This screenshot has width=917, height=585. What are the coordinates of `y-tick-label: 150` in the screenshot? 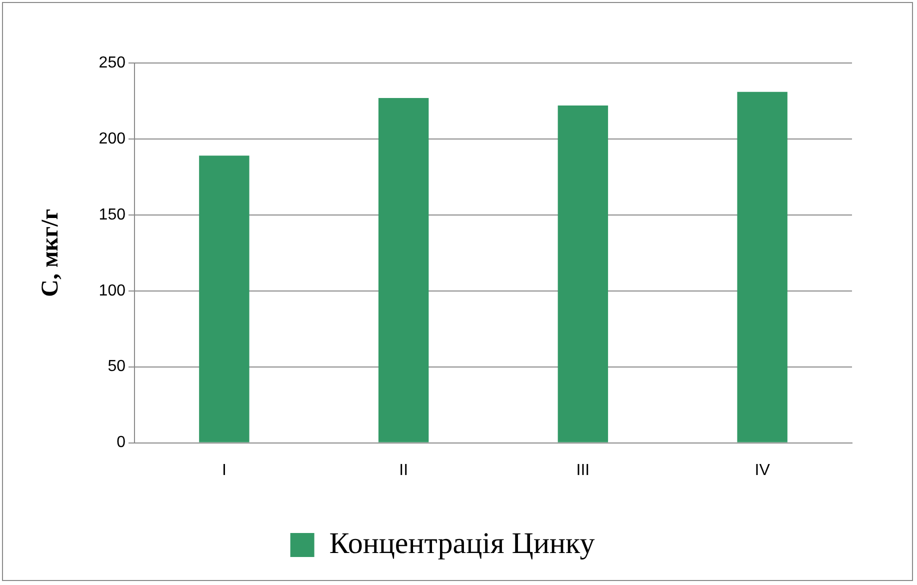 It's located at (112, 215).